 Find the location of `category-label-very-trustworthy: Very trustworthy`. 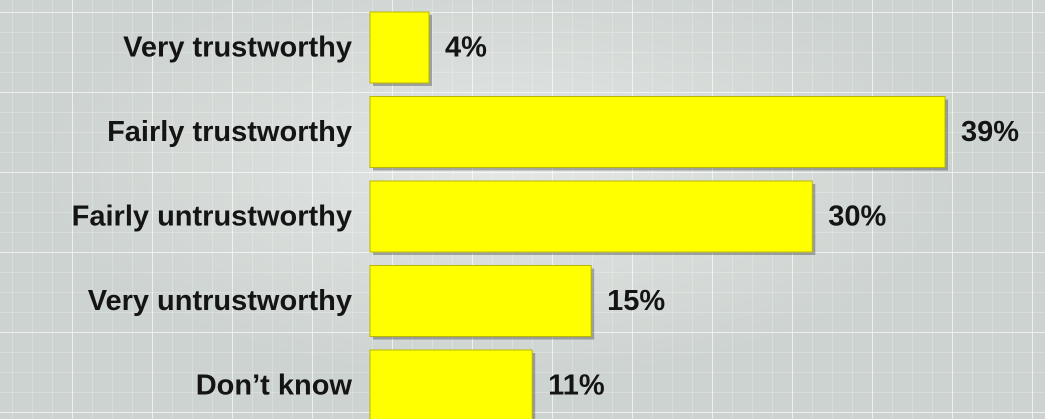

category-label-very-trustworthy: Very trustworthy is located at coordinates (237, 48).